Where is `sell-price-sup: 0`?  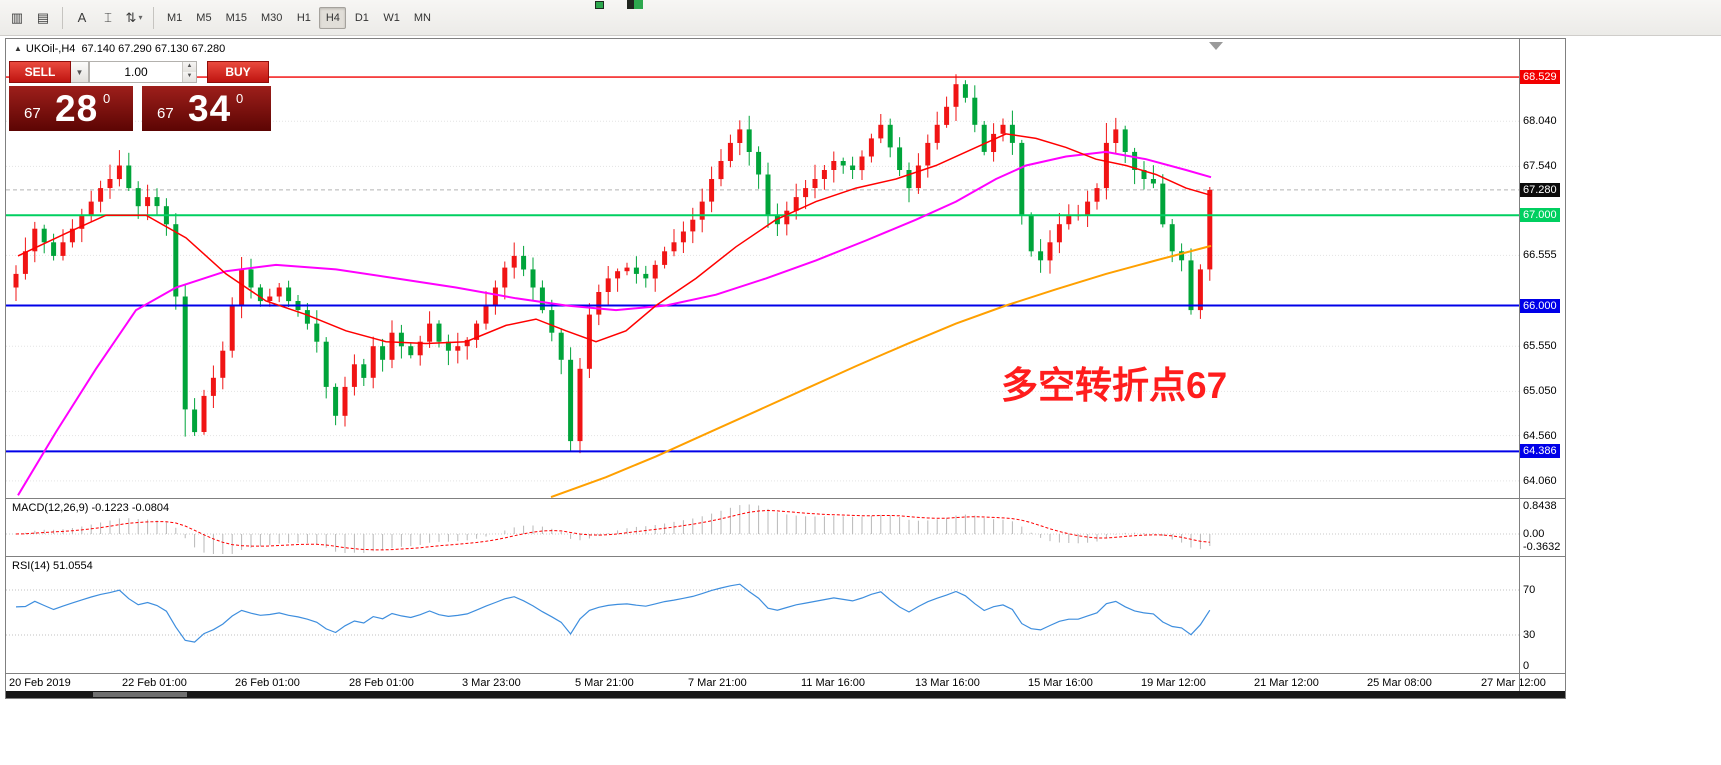 sell-price-sup: 0 is located at coordinates (107, 98).